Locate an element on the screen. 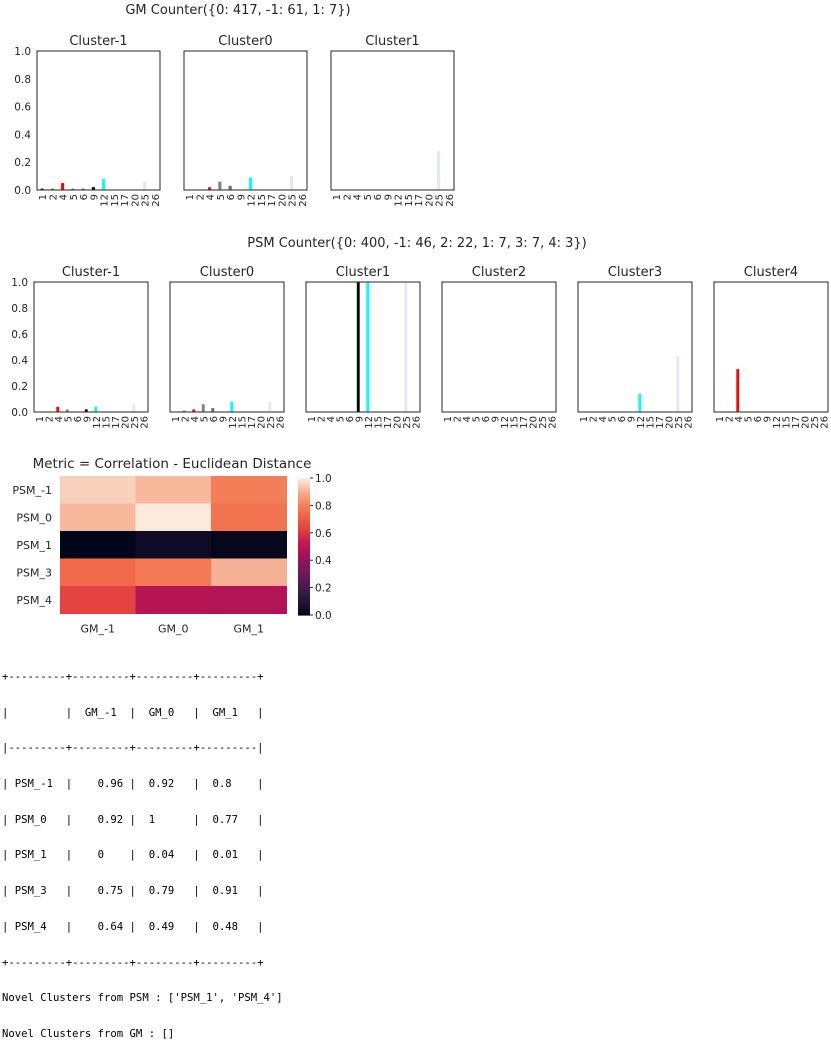 The width and height of the screenshot is (831, 1053). x-tick-label: 5 is located at coordinates (748, 419).